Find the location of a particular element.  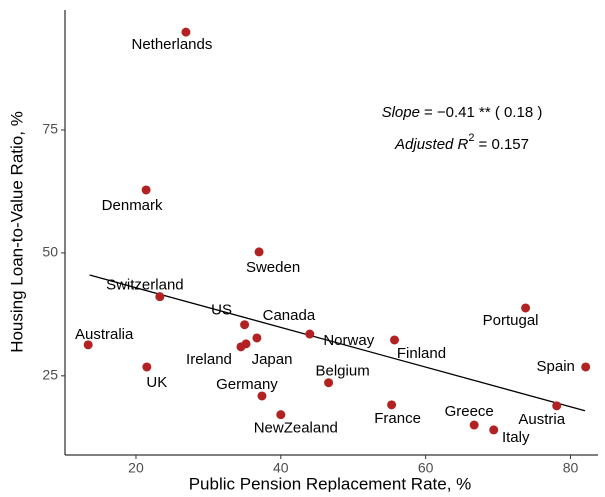

annotation-part: Adjusted R is located at coordinates (431, 144).